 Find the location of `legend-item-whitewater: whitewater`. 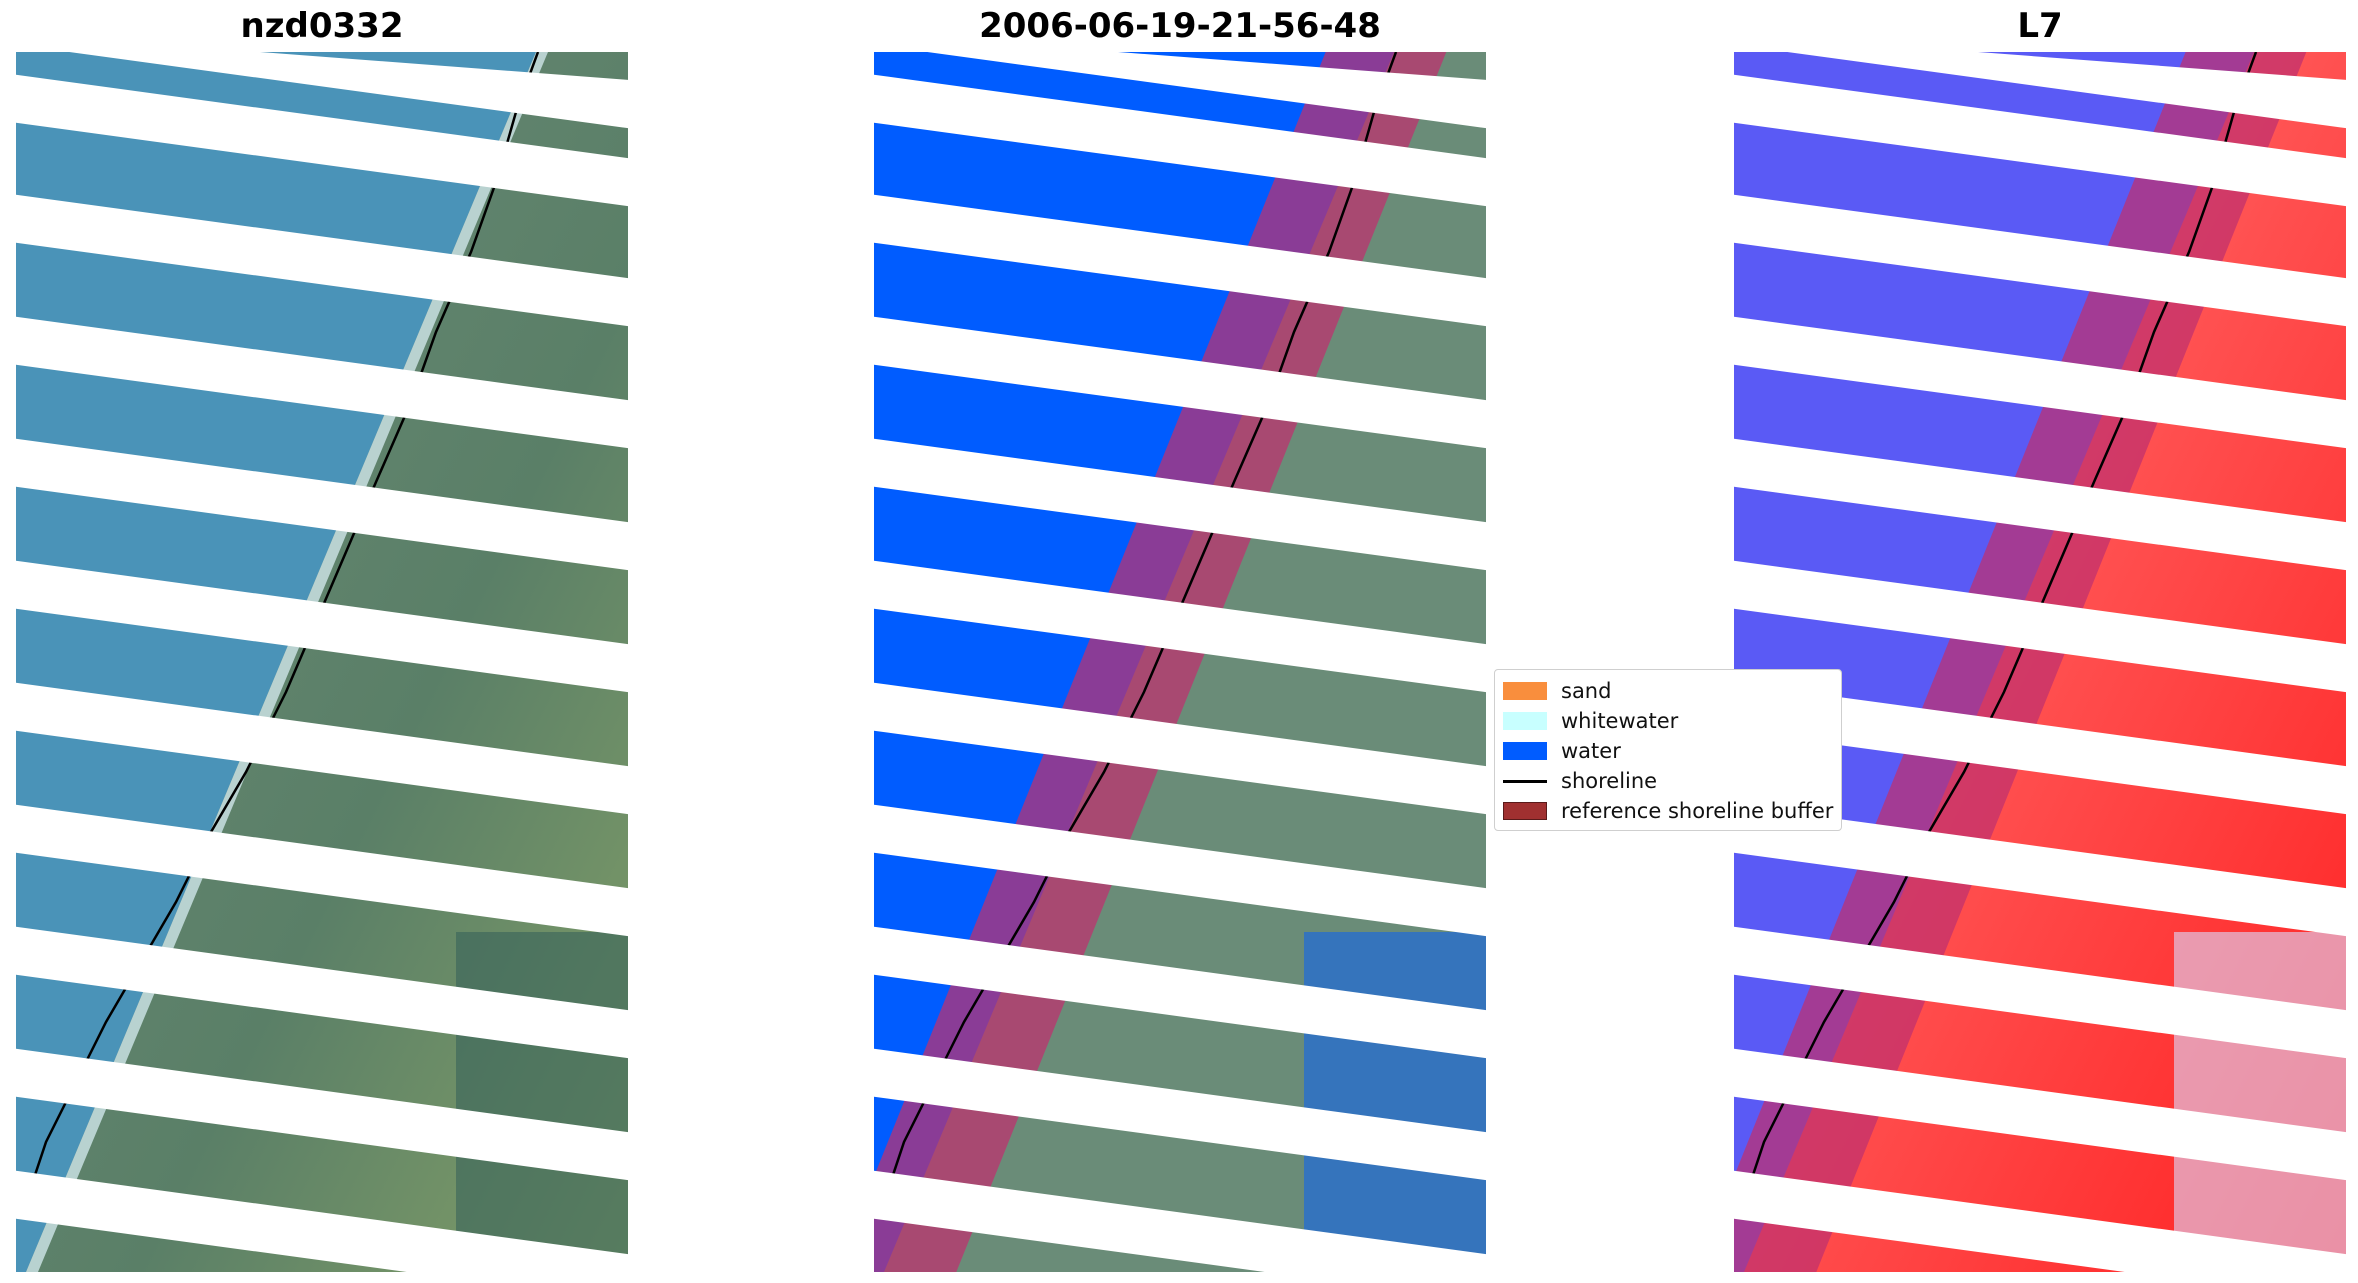

legend-item-whitewater: whitewater is located at coordinates (1668, 721).